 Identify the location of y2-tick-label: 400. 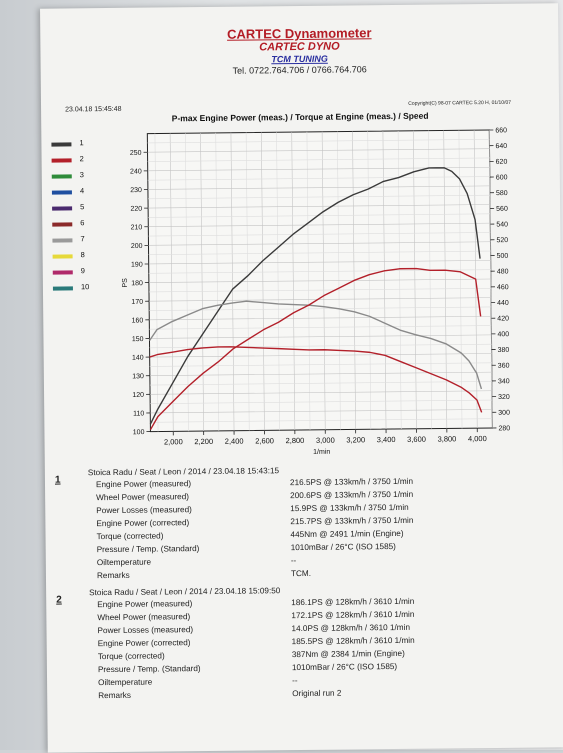
(503, 334).